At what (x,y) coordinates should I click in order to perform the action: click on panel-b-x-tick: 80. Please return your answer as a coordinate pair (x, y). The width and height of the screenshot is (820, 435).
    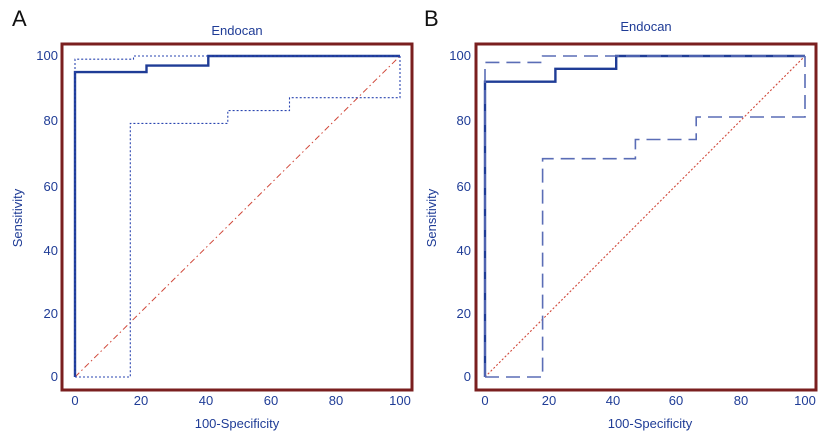
    Looking at the image, I should click on (741, 400).